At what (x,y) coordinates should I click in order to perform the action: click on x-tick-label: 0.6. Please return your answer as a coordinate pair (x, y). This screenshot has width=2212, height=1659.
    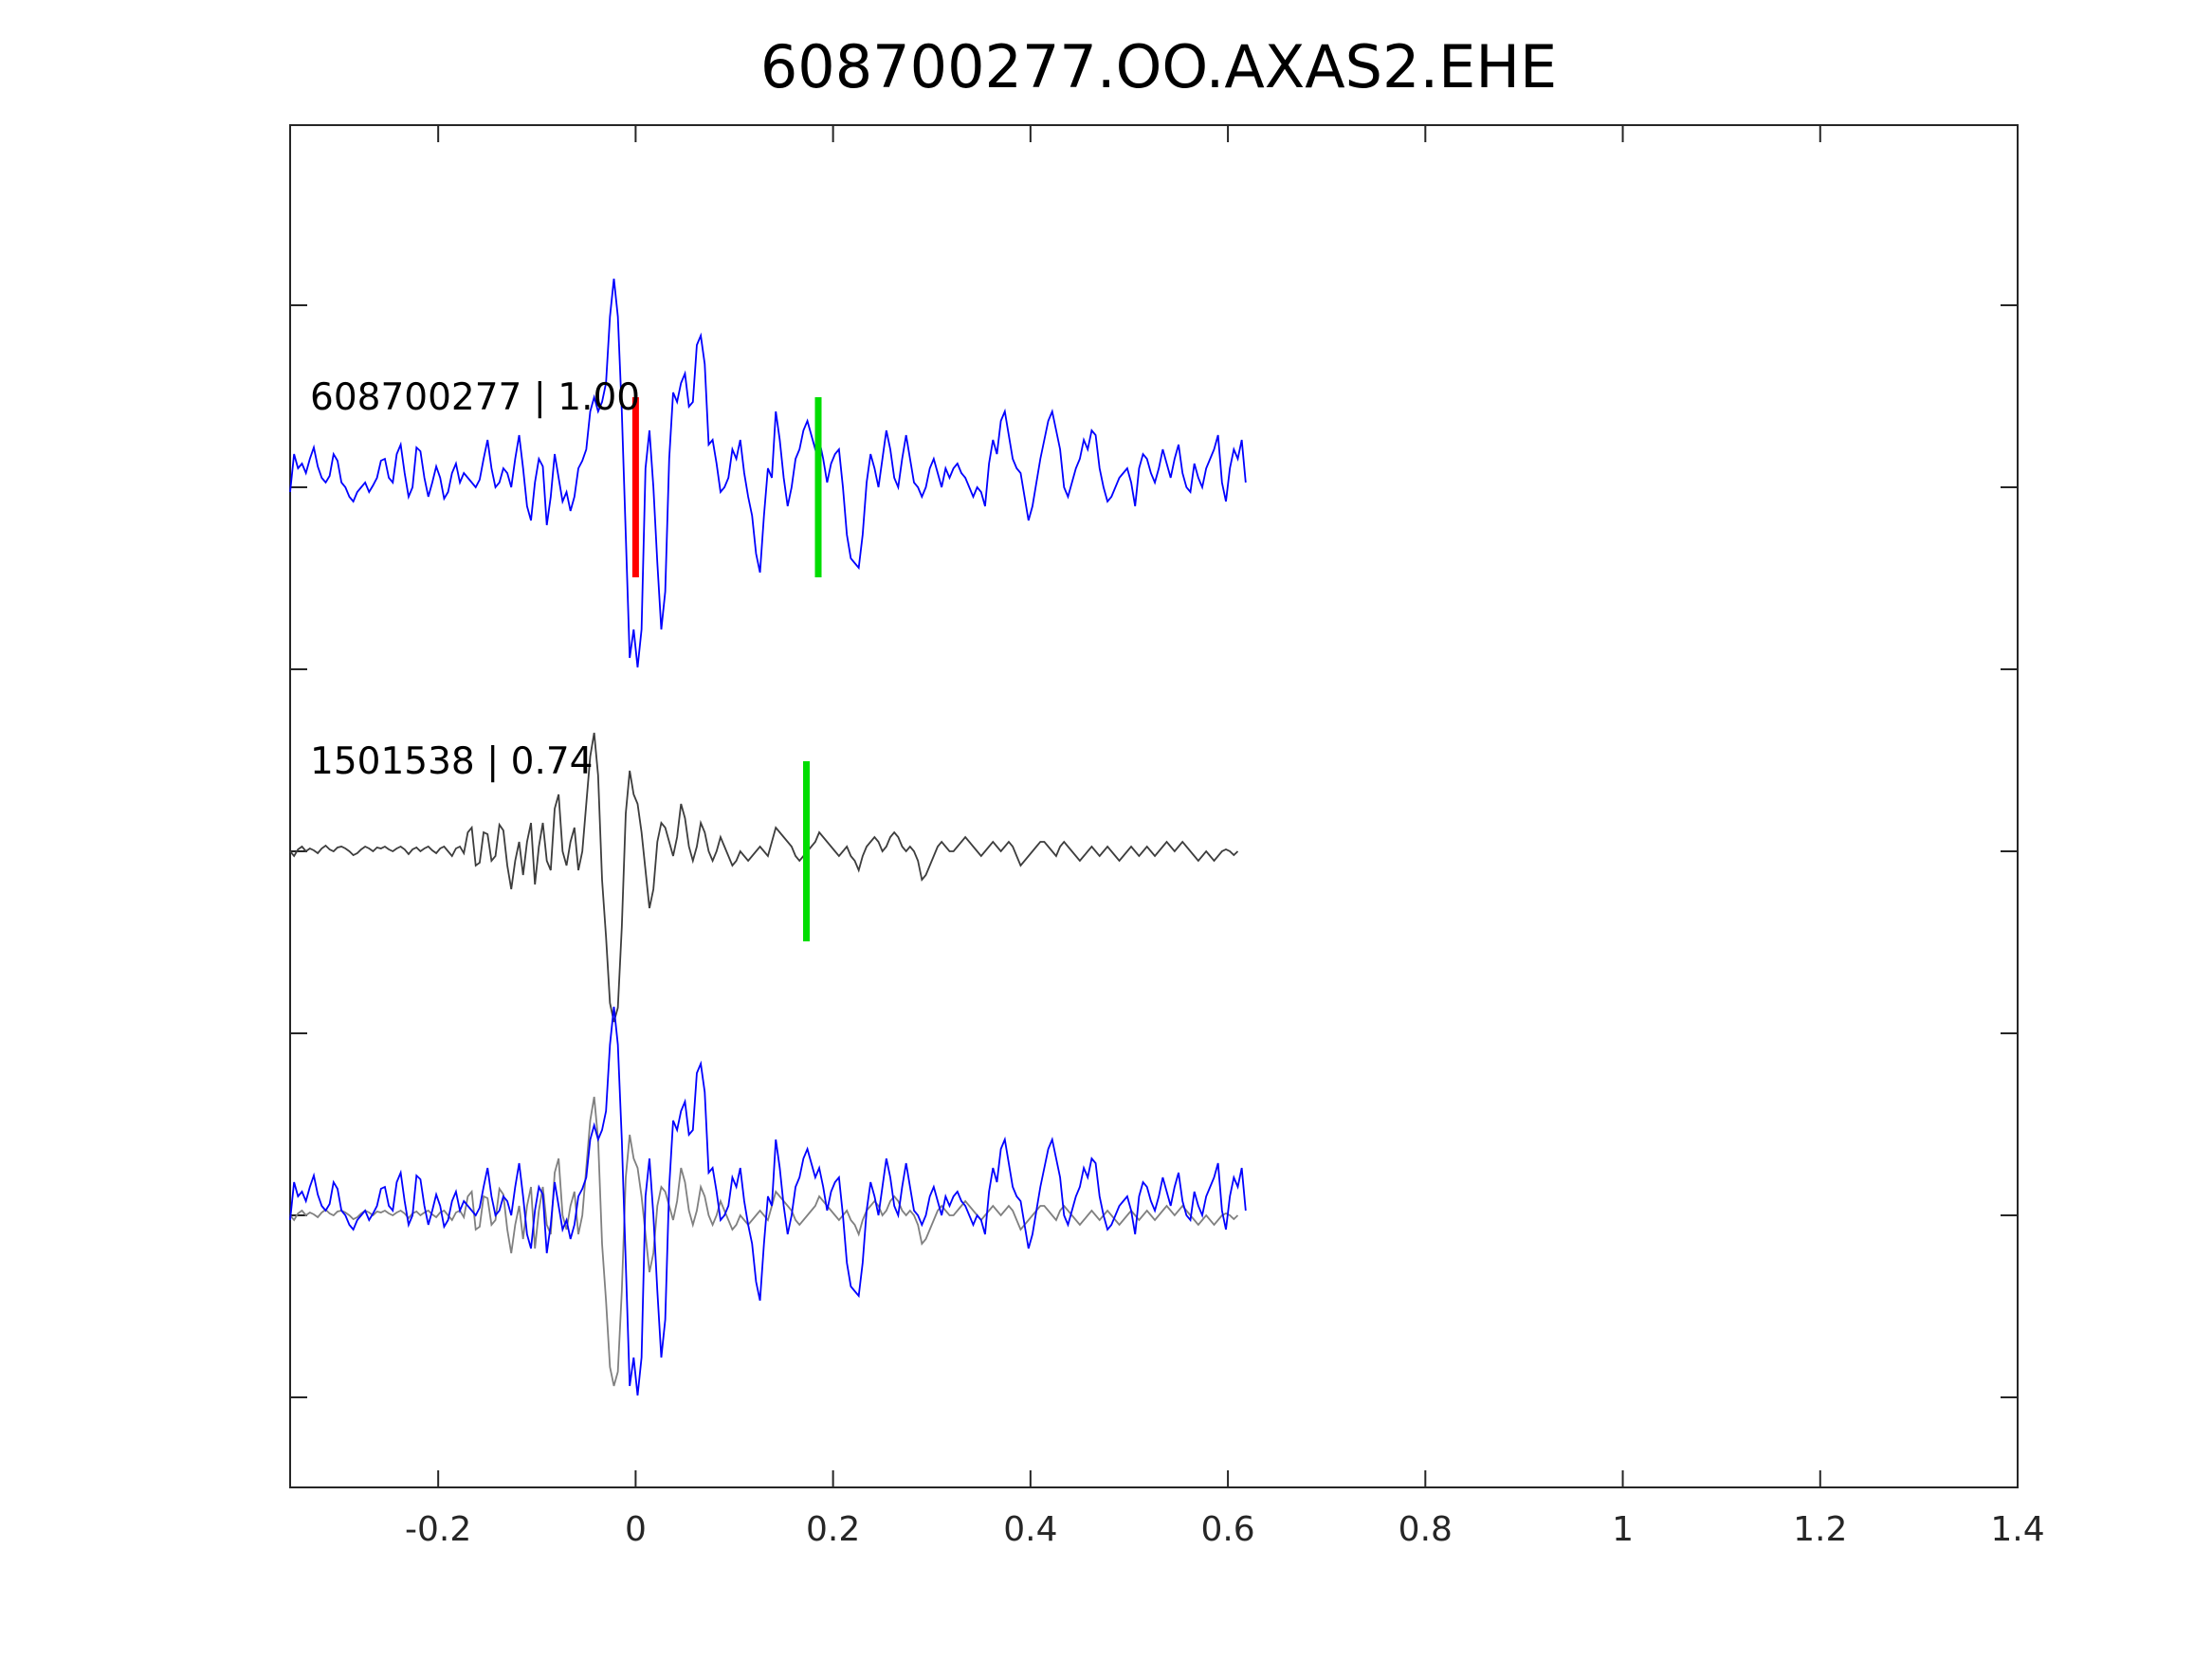
    Looking at the image, I should click on (1227, 1529).